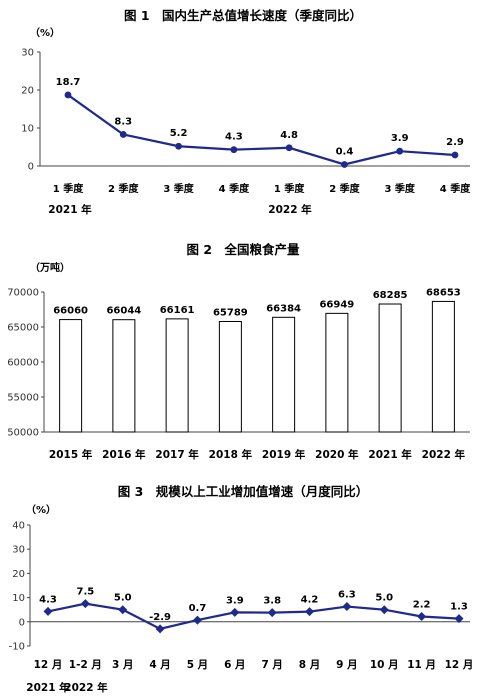  What do you see at coordinates (271, 665) in the screenshot?
I see `chart3-x-tick-label: 7 月` at bounding box center [271, 665].